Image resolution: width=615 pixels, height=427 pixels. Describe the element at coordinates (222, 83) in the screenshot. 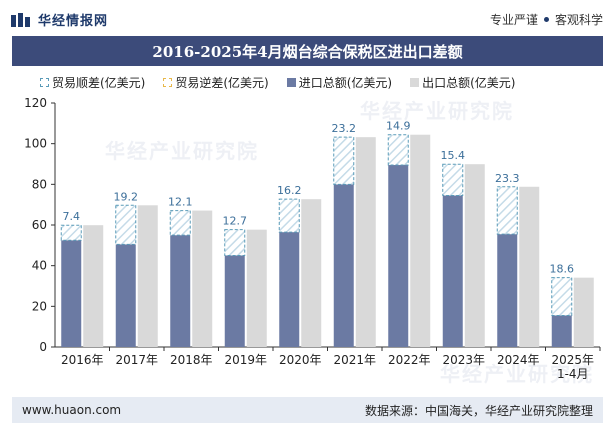

I see `legend-label-deficit: 贸易逆差(亿美元)` at that location.